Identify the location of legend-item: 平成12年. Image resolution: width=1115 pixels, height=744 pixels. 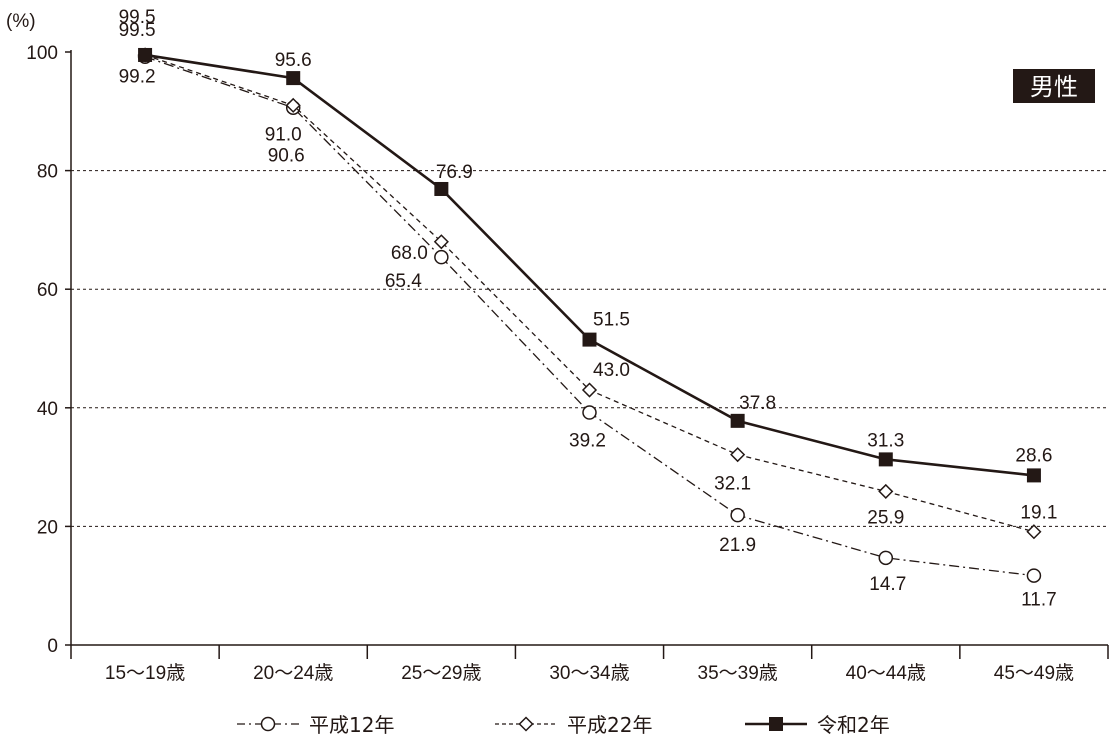
(315, 725).